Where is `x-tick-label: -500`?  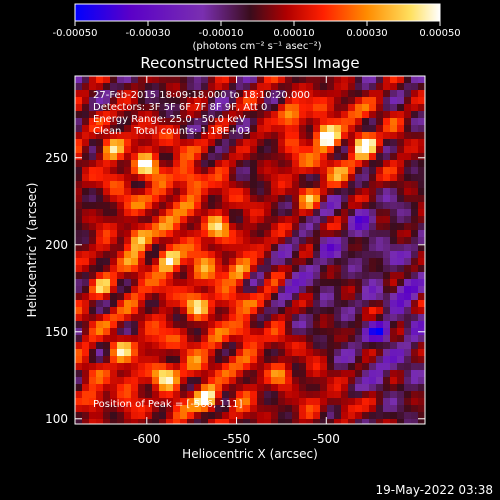
x-tick-label: -500 is located at coordinates (326, 439).